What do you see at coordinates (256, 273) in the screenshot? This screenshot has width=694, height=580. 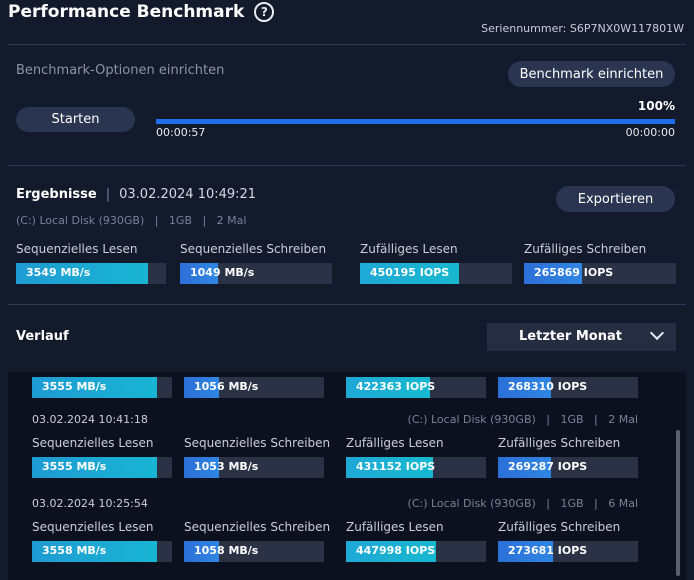 I see `seq-write-bar: 1049 MB/s` at bounding box center [256, 273].